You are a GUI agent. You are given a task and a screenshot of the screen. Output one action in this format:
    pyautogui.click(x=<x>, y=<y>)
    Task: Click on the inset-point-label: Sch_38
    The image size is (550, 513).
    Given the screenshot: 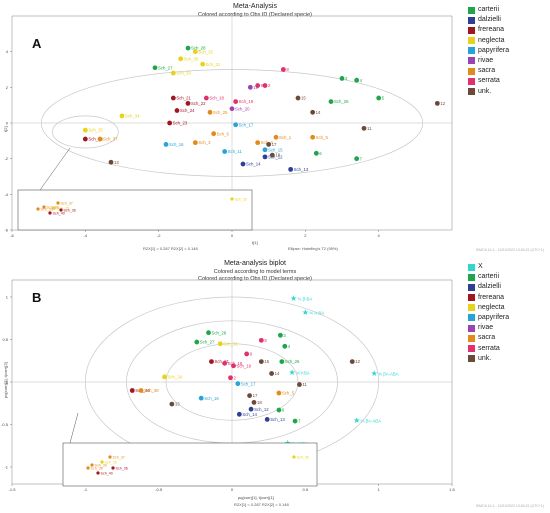 What is the action you would take?
    pyautogui.click(x=53, y=207)
    